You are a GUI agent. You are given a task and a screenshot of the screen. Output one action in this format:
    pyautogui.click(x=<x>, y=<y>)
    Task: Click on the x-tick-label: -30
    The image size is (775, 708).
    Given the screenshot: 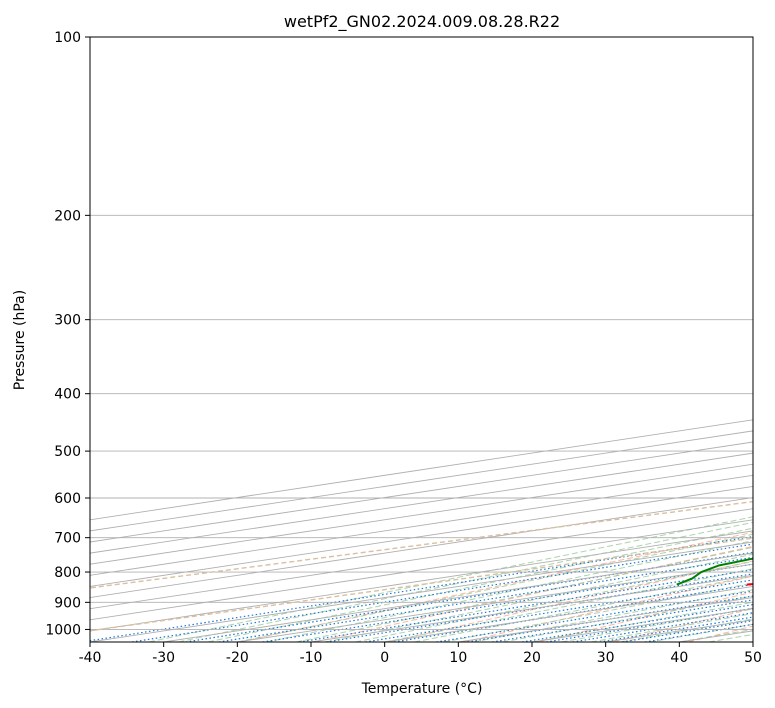 What is the action you would take?
    pyautogui.click(x=163, y=658)
    